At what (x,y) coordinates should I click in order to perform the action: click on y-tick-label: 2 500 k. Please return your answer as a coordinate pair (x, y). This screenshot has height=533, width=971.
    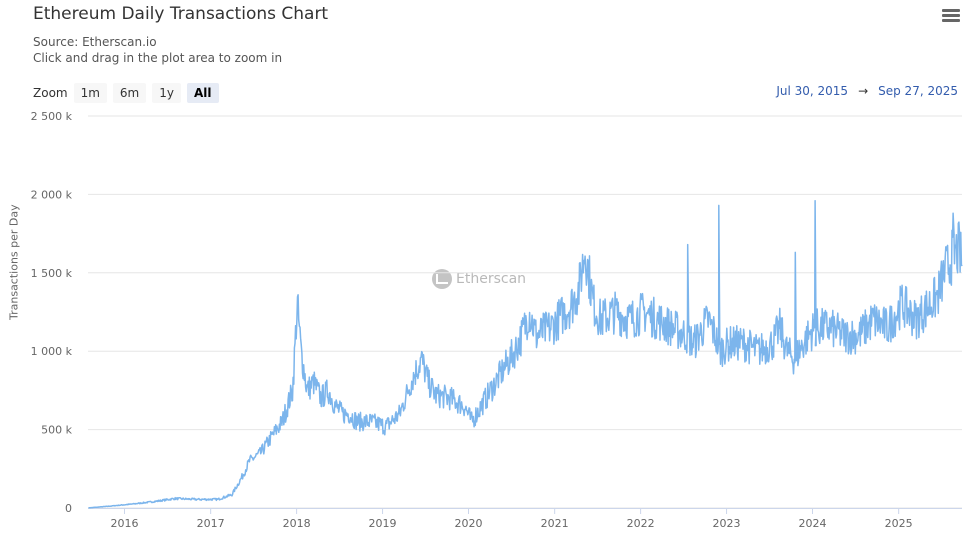
    Looking at the image, I should click on (52, 116).